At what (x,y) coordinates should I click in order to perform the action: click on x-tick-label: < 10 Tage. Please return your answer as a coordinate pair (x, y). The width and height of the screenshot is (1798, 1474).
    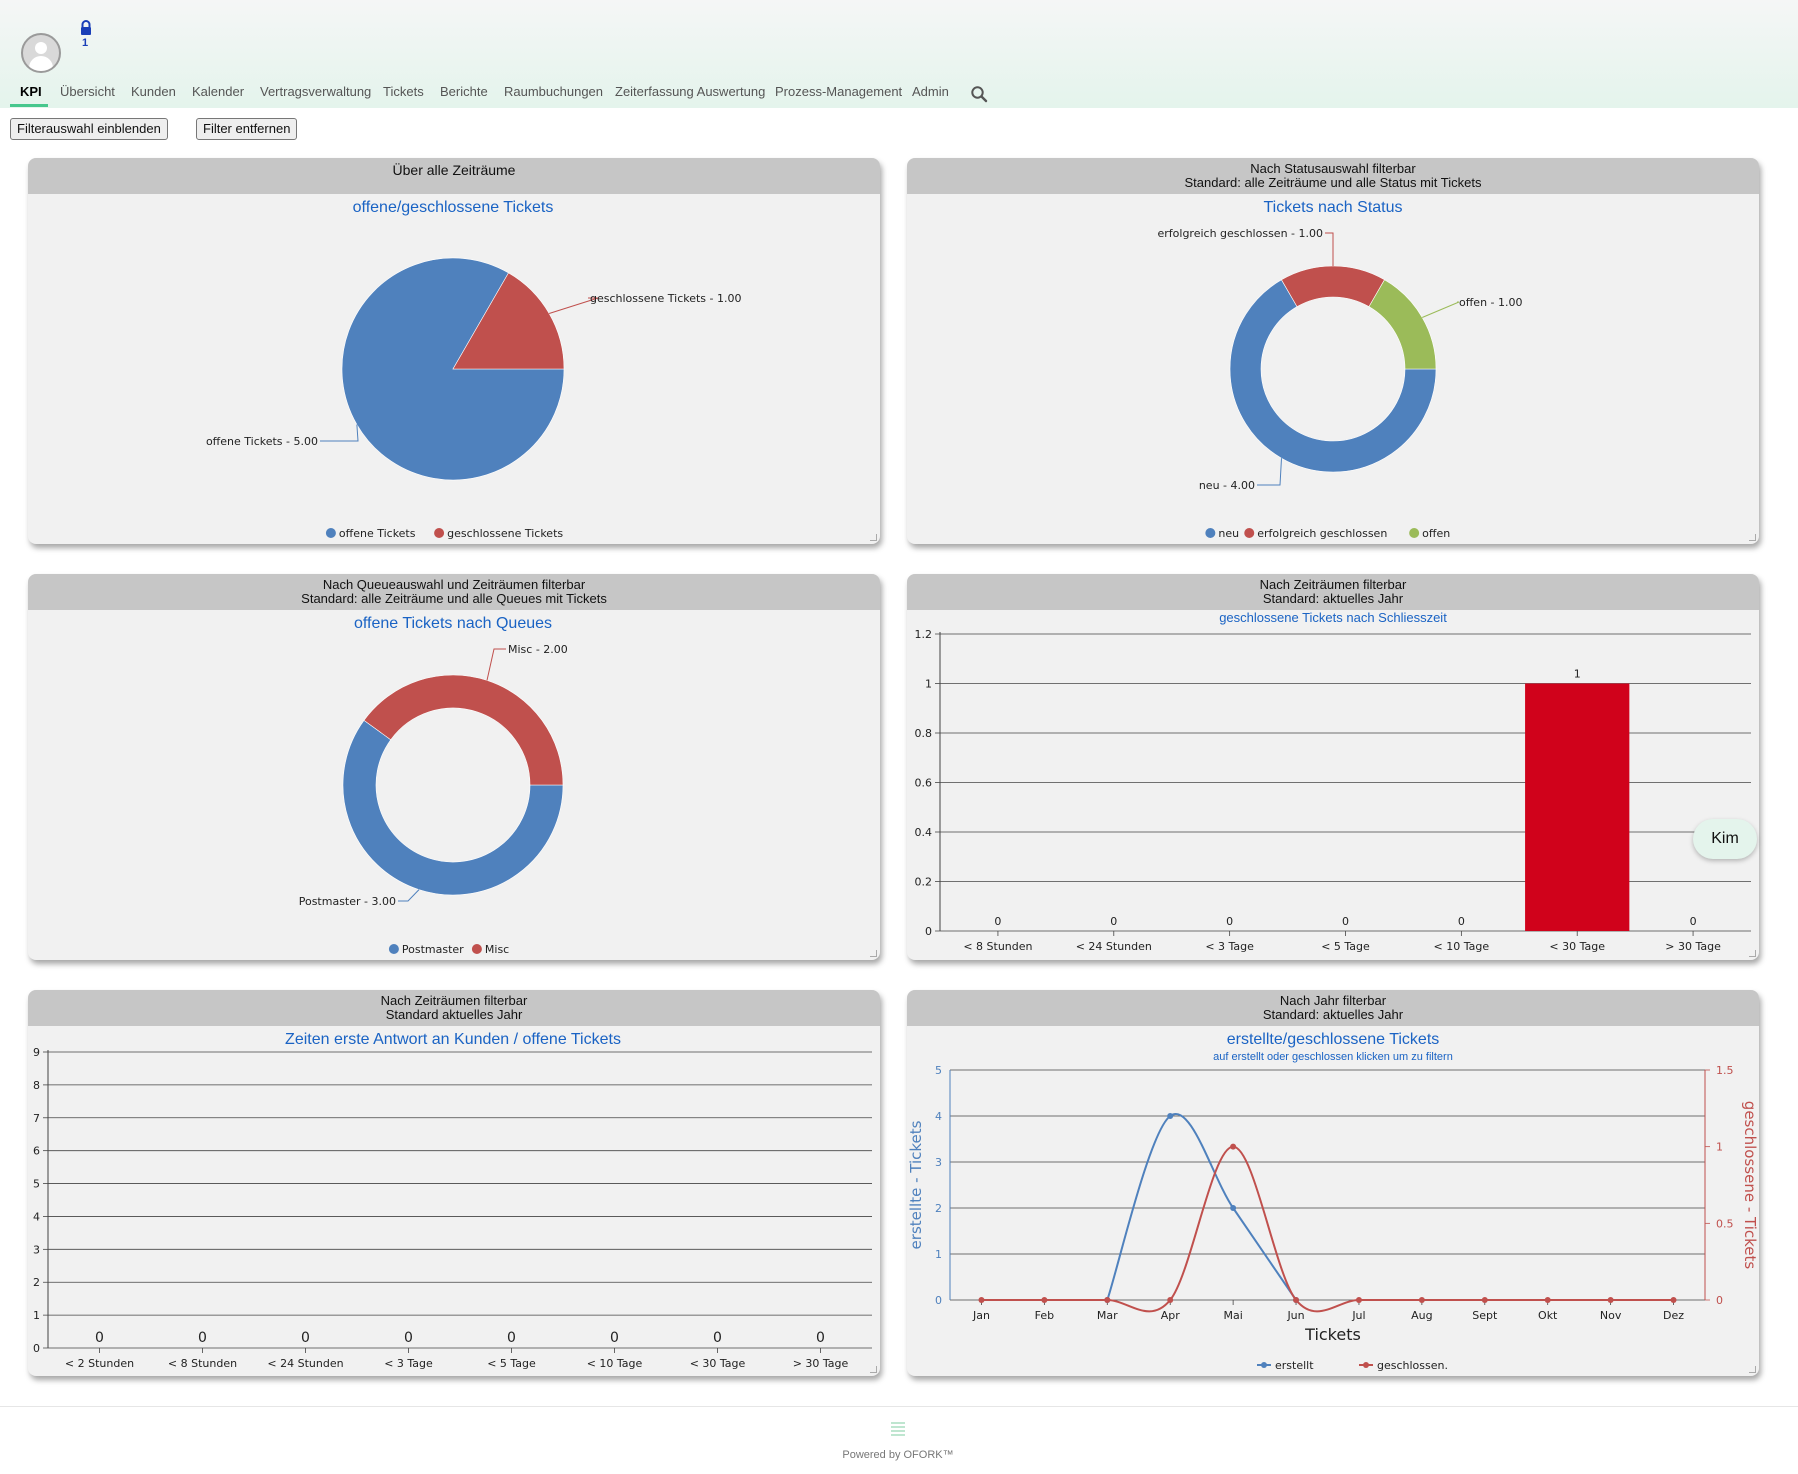
    Looking at the image, I should click on (615, 1363).